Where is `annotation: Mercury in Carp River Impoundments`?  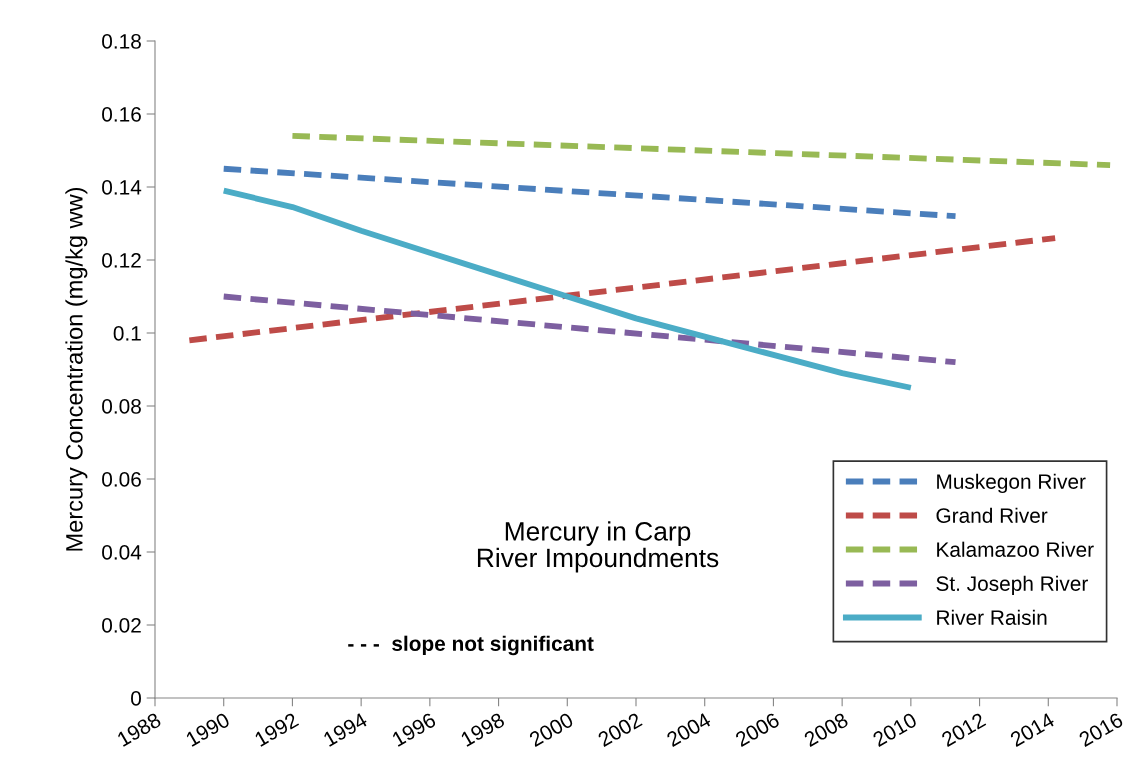
annotation: Mercury in Carp River Impoundments is located at coordinates (598, 547).